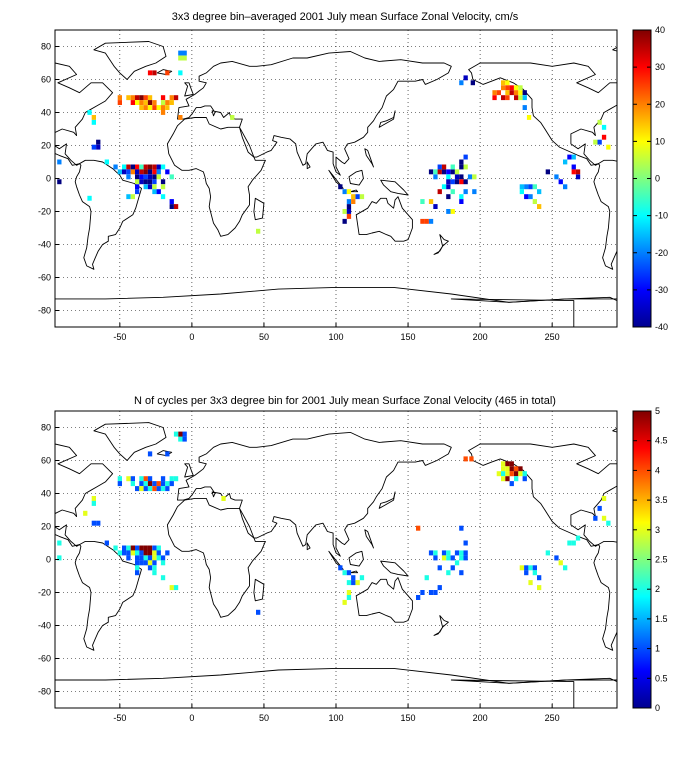 This screenshot has height=760, width=696. Describe the element at coordinates (46, 428) in the screenshot. I see `y-tick-label: 80` at that location.